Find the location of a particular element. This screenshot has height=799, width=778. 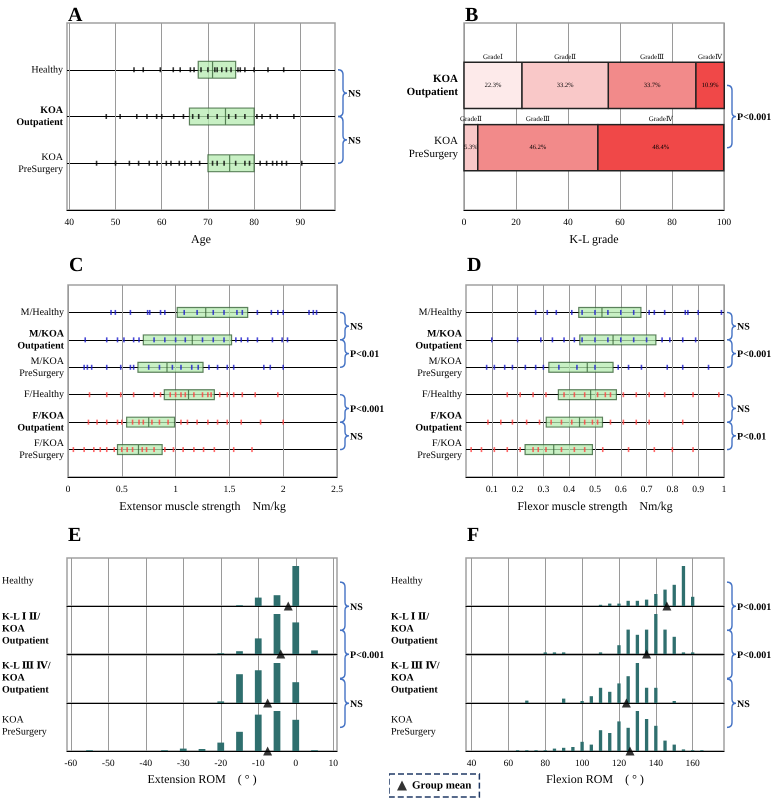

x-tick-label: 50 is located at coordinates (115, 223).